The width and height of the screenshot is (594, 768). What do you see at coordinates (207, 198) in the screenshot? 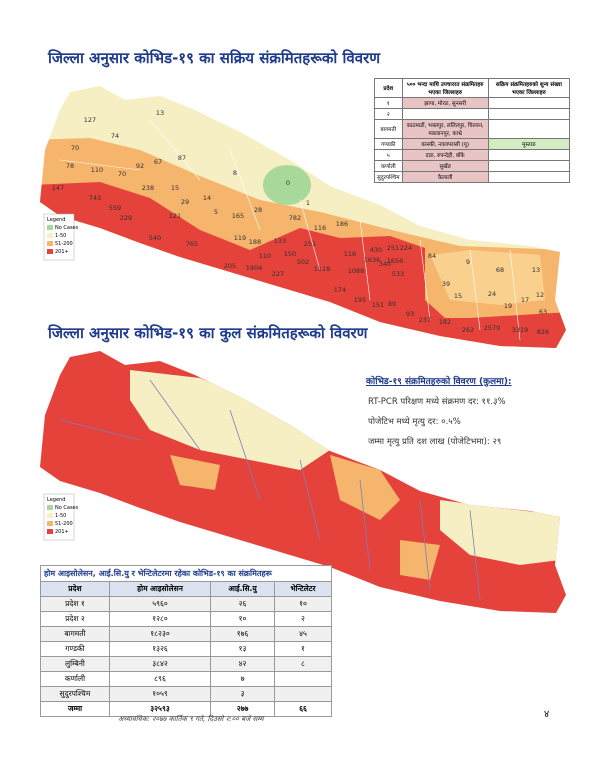
I see `district-count: 14` at bounding box center [207, 198].